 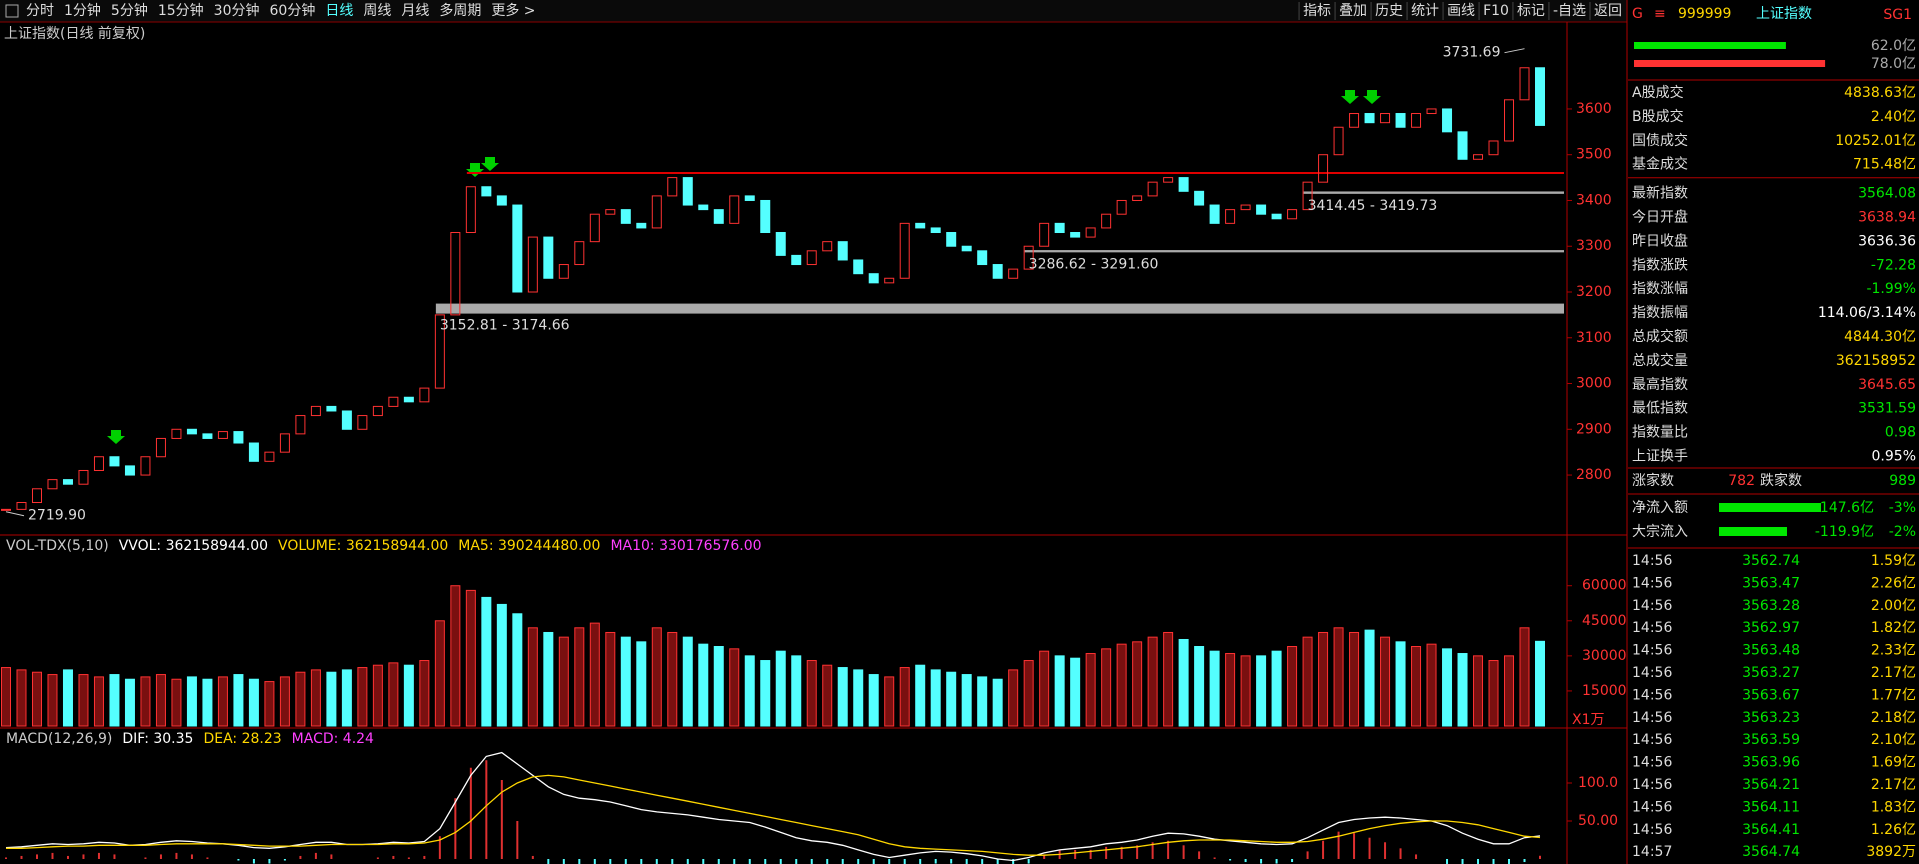 What do you see at coordinates (1771, 718) in the screenshot?
I see `trade-price: 3563.23` at bounding box center [1771, 718].